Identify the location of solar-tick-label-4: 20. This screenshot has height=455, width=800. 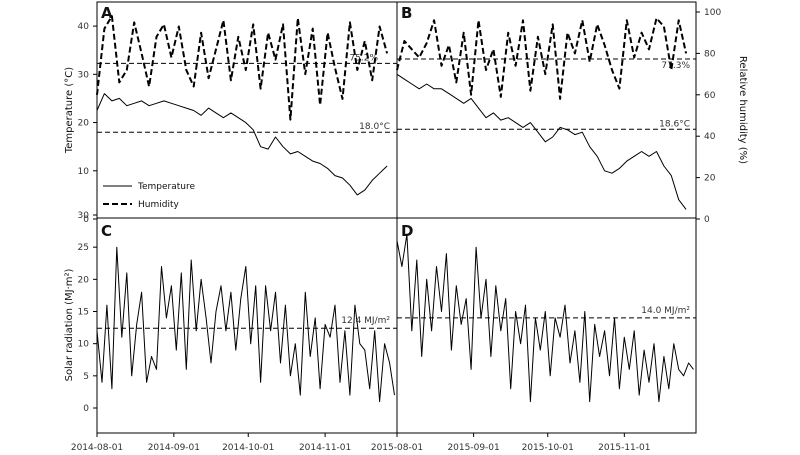
(84, 280).